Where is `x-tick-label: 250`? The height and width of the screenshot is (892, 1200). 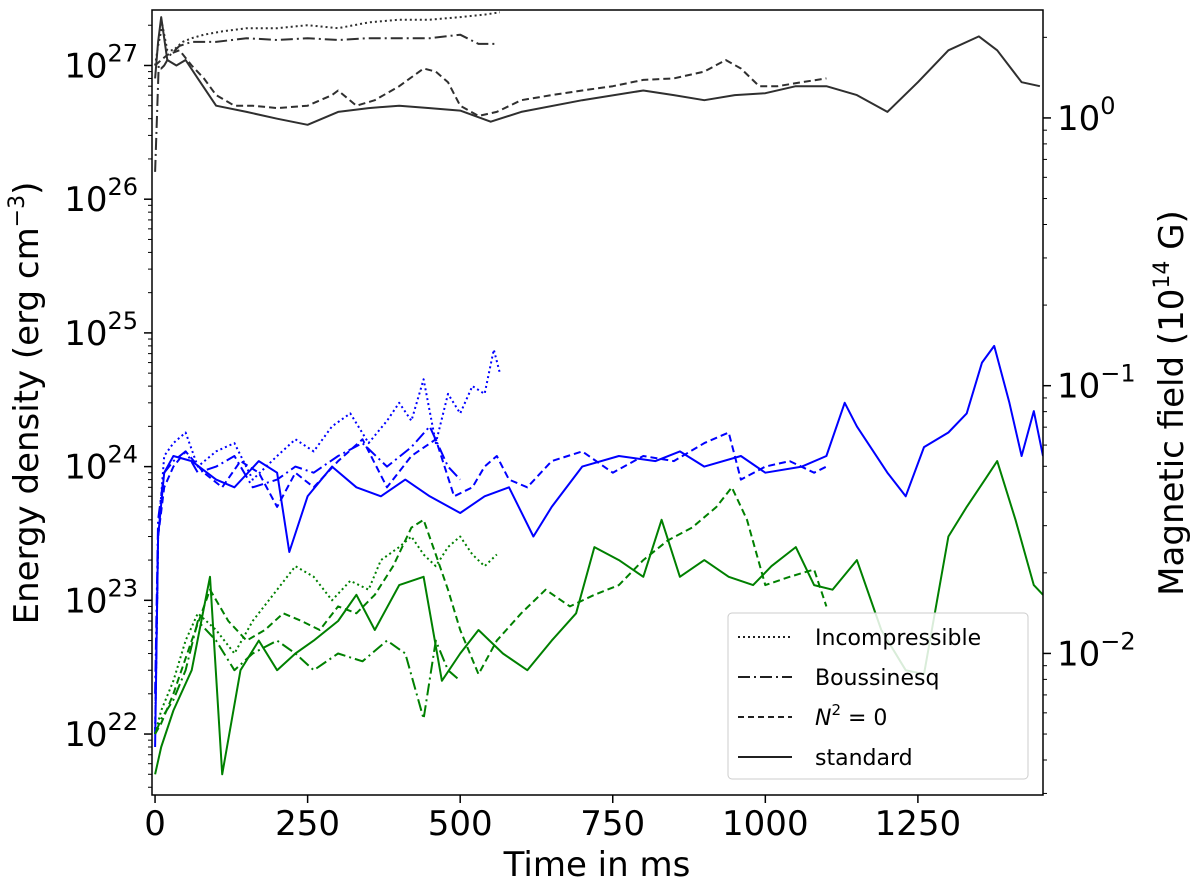 x-tick-label: 250 is located at coordinates (307, 824).